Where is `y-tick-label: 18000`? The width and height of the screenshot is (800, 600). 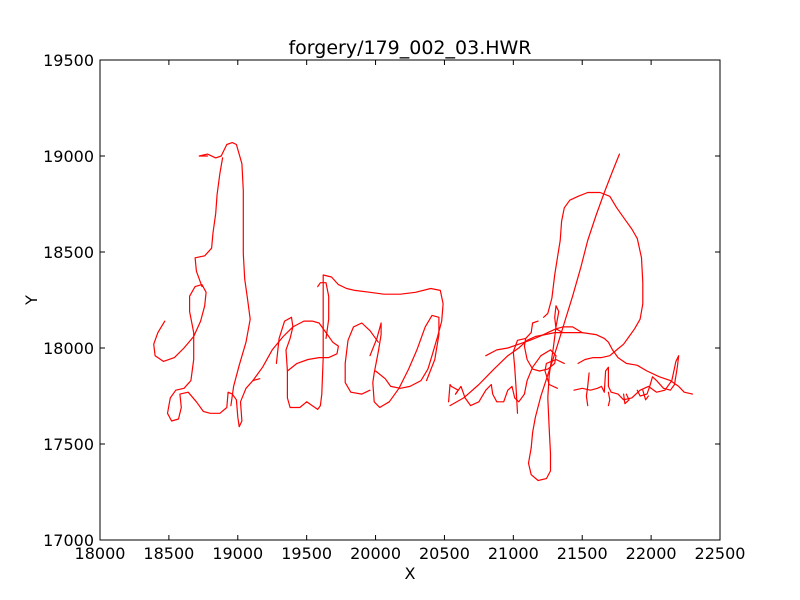 y-tick-label: 18000 is located at coordinates (68, 348).